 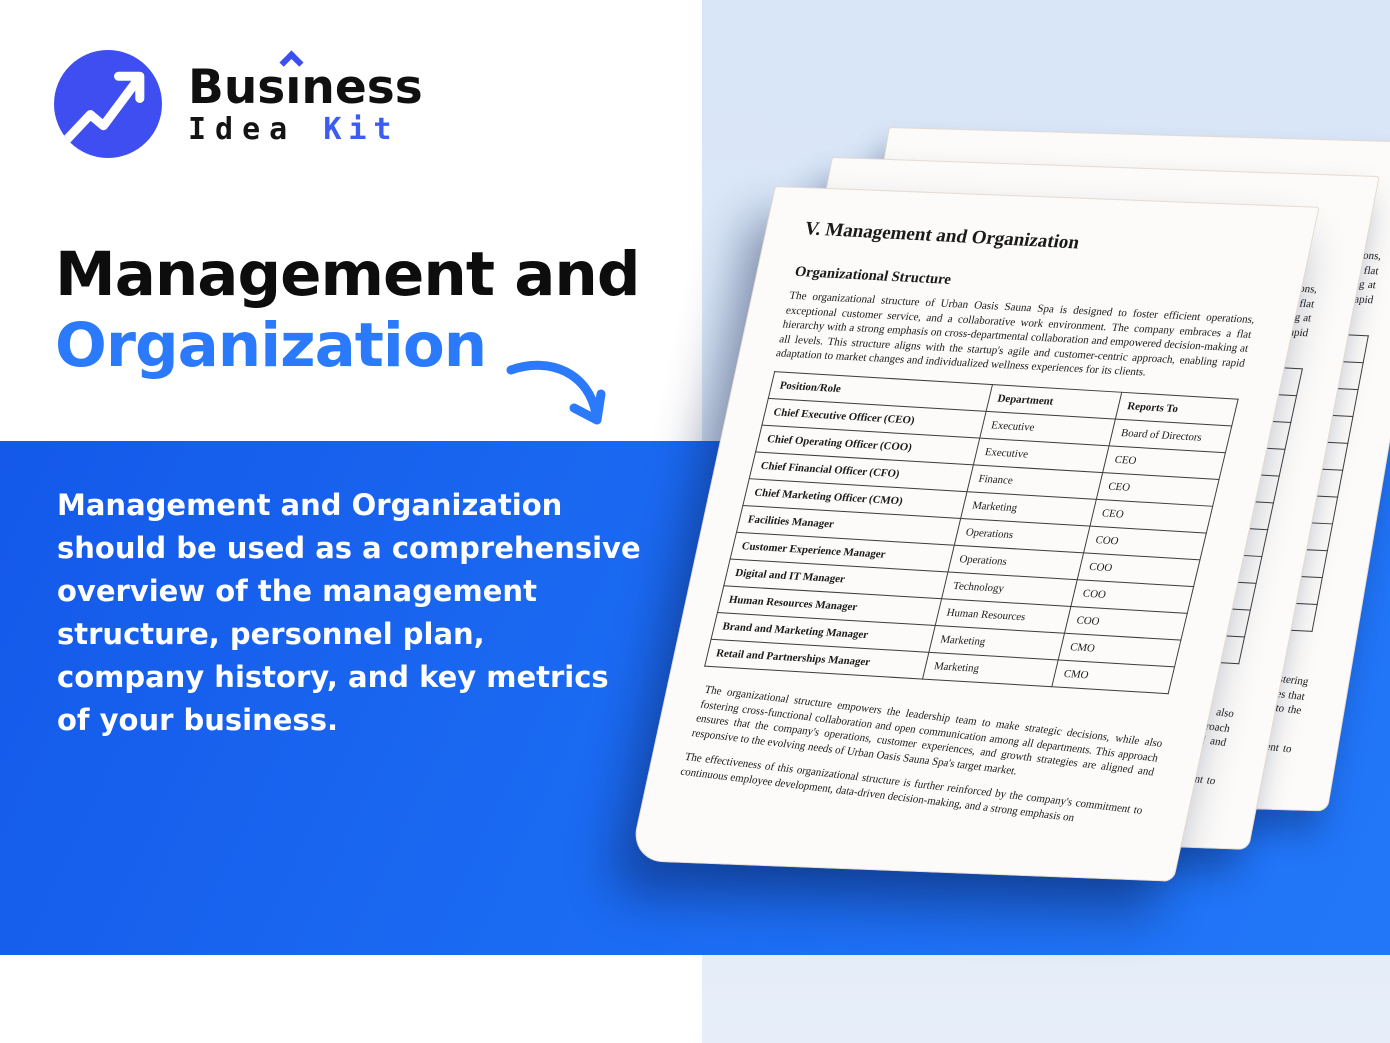 What do you see at coordinates (556, 392) in the screenshot?
I see `curved-arrow-icon` at bounding box center [556, 392].